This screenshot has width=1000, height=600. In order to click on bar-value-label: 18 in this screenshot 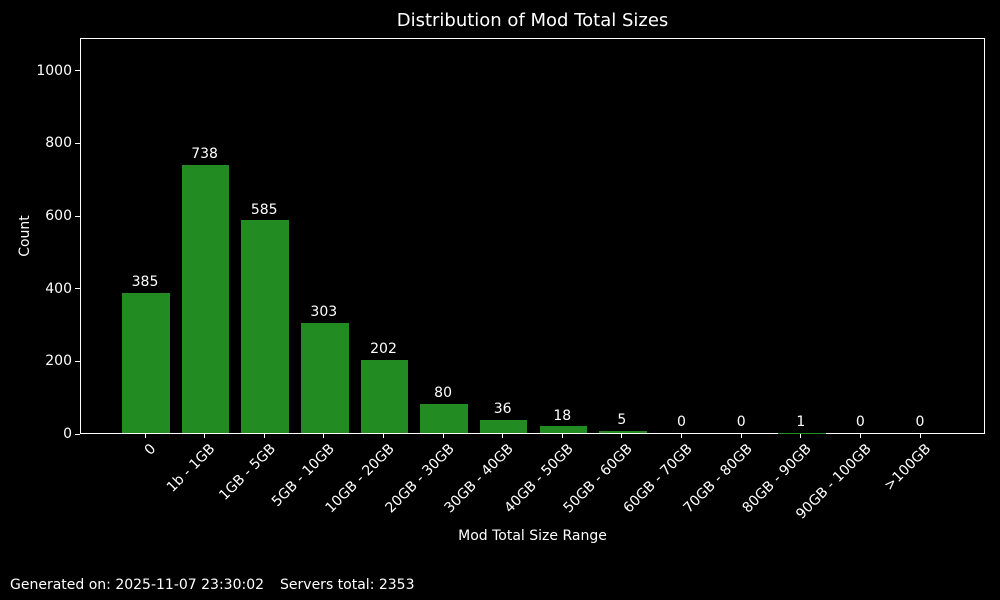, I will do `click(562, 415)`.